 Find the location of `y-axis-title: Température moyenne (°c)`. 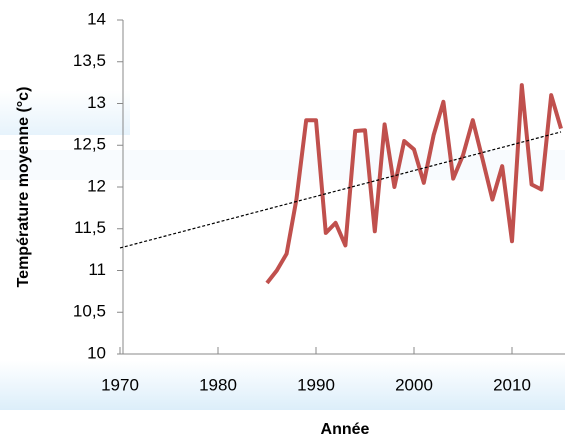

y-axis-title: Température moyenne (°c) is located at coordinates (23, 187).